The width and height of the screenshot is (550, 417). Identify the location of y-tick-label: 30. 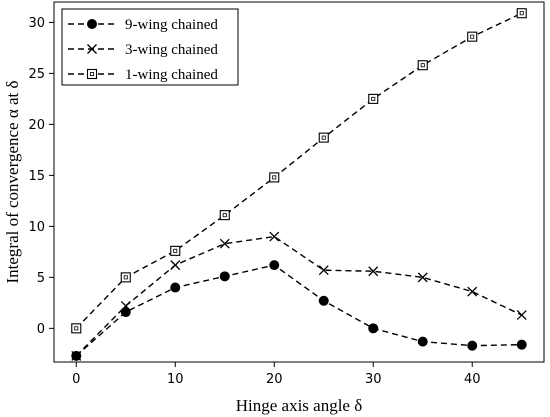
(36, 23).